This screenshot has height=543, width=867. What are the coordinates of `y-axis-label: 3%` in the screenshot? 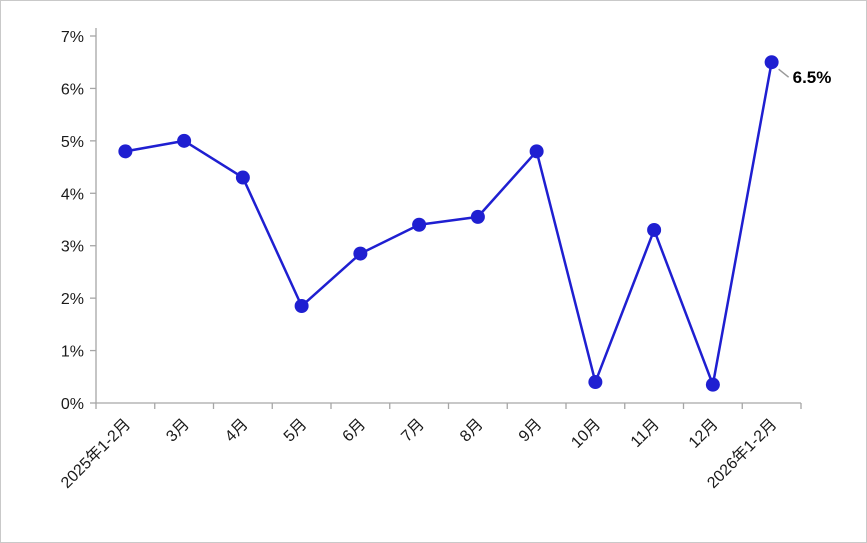 It's located at (72, 247).